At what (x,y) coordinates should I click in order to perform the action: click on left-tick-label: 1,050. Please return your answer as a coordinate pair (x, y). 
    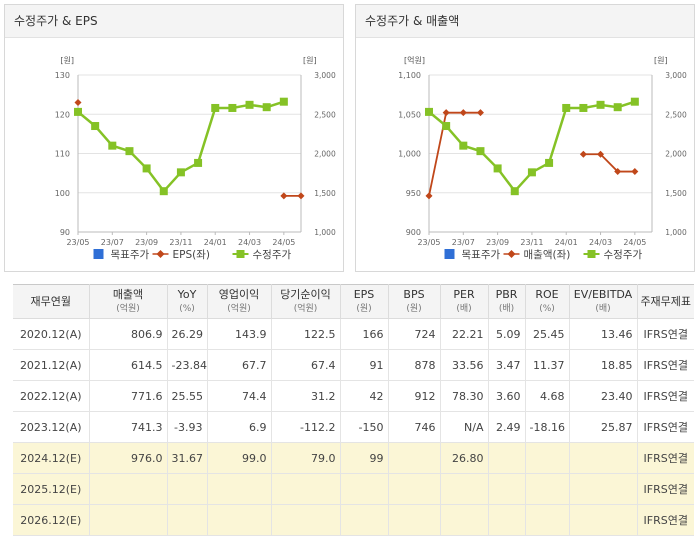
    Looking at the image, I should click on (409, 114).